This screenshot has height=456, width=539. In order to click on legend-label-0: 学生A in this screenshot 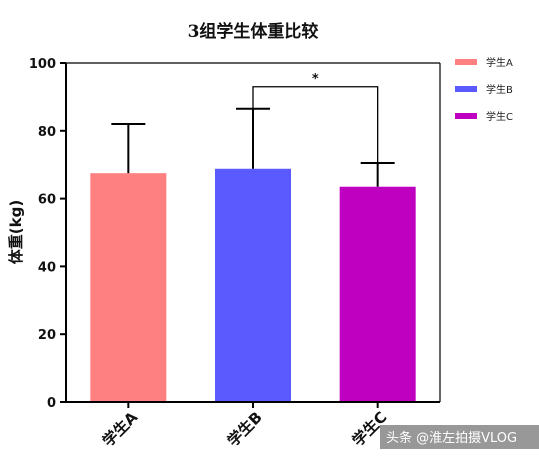, I will do `click(499, 62)`.